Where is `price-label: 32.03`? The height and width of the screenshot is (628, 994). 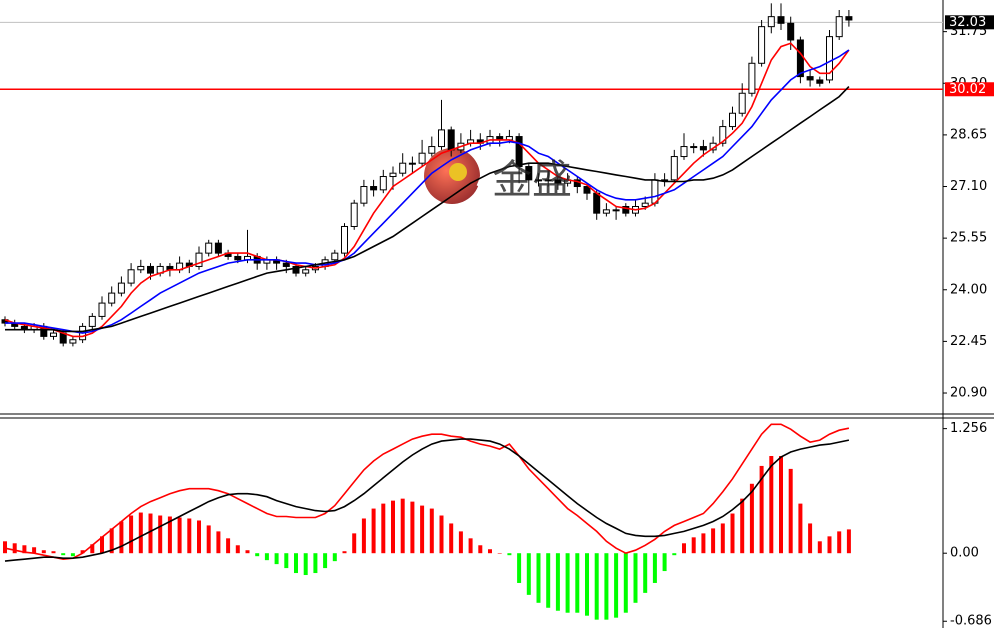 price-label: 32.03 is located at coordinates (967, 22).